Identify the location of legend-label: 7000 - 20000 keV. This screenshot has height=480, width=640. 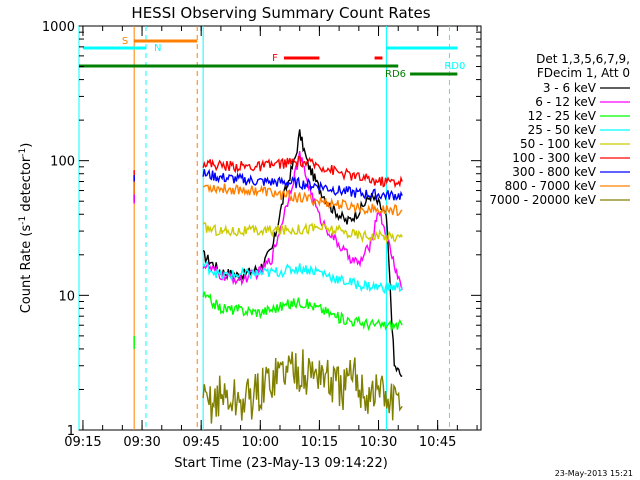
(542, 200).